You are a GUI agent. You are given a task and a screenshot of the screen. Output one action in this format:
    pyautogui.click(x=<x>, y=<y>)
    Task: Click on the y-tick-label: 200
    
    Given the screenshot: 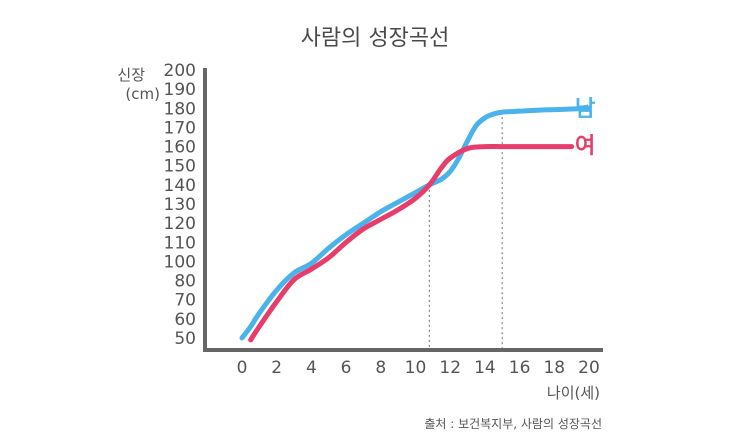 What is the action you would take?
    pyautogui.click(x=180, y=71)
    